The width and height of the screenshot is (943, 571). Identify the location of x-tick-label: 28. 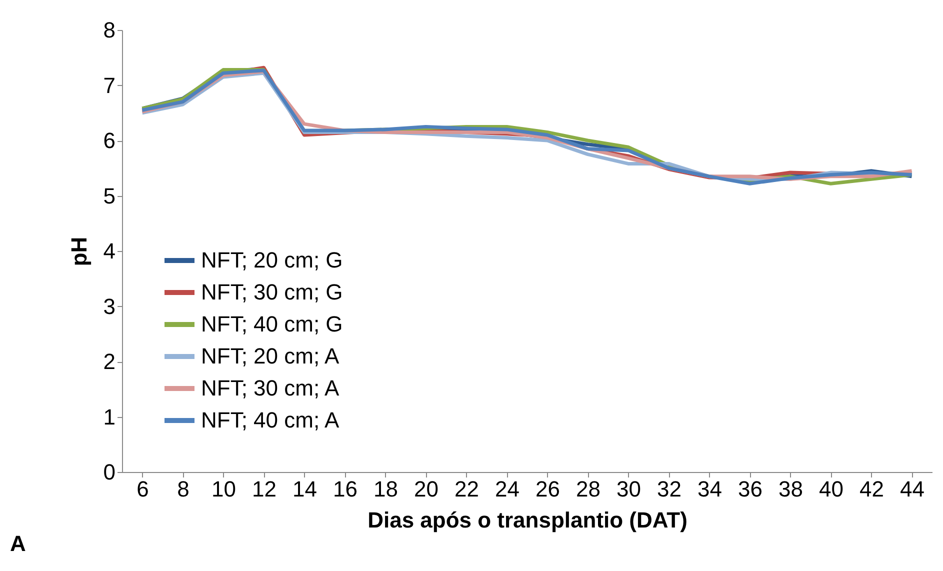
(588, 489).